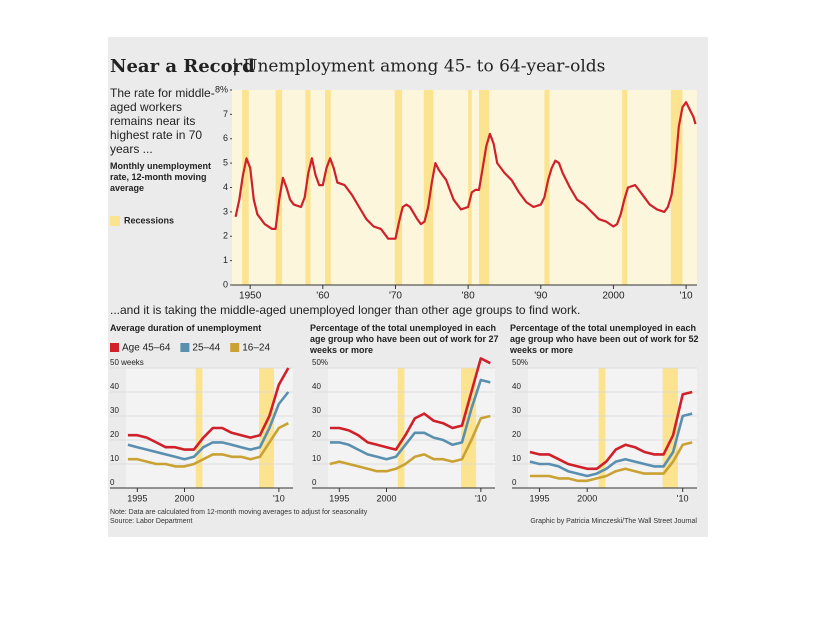 The width and height of the screenshot is (816, 632). Describe the element at coordinates (221, 89) in the screenshot. I see `y-tick-label: 8%` at that location.